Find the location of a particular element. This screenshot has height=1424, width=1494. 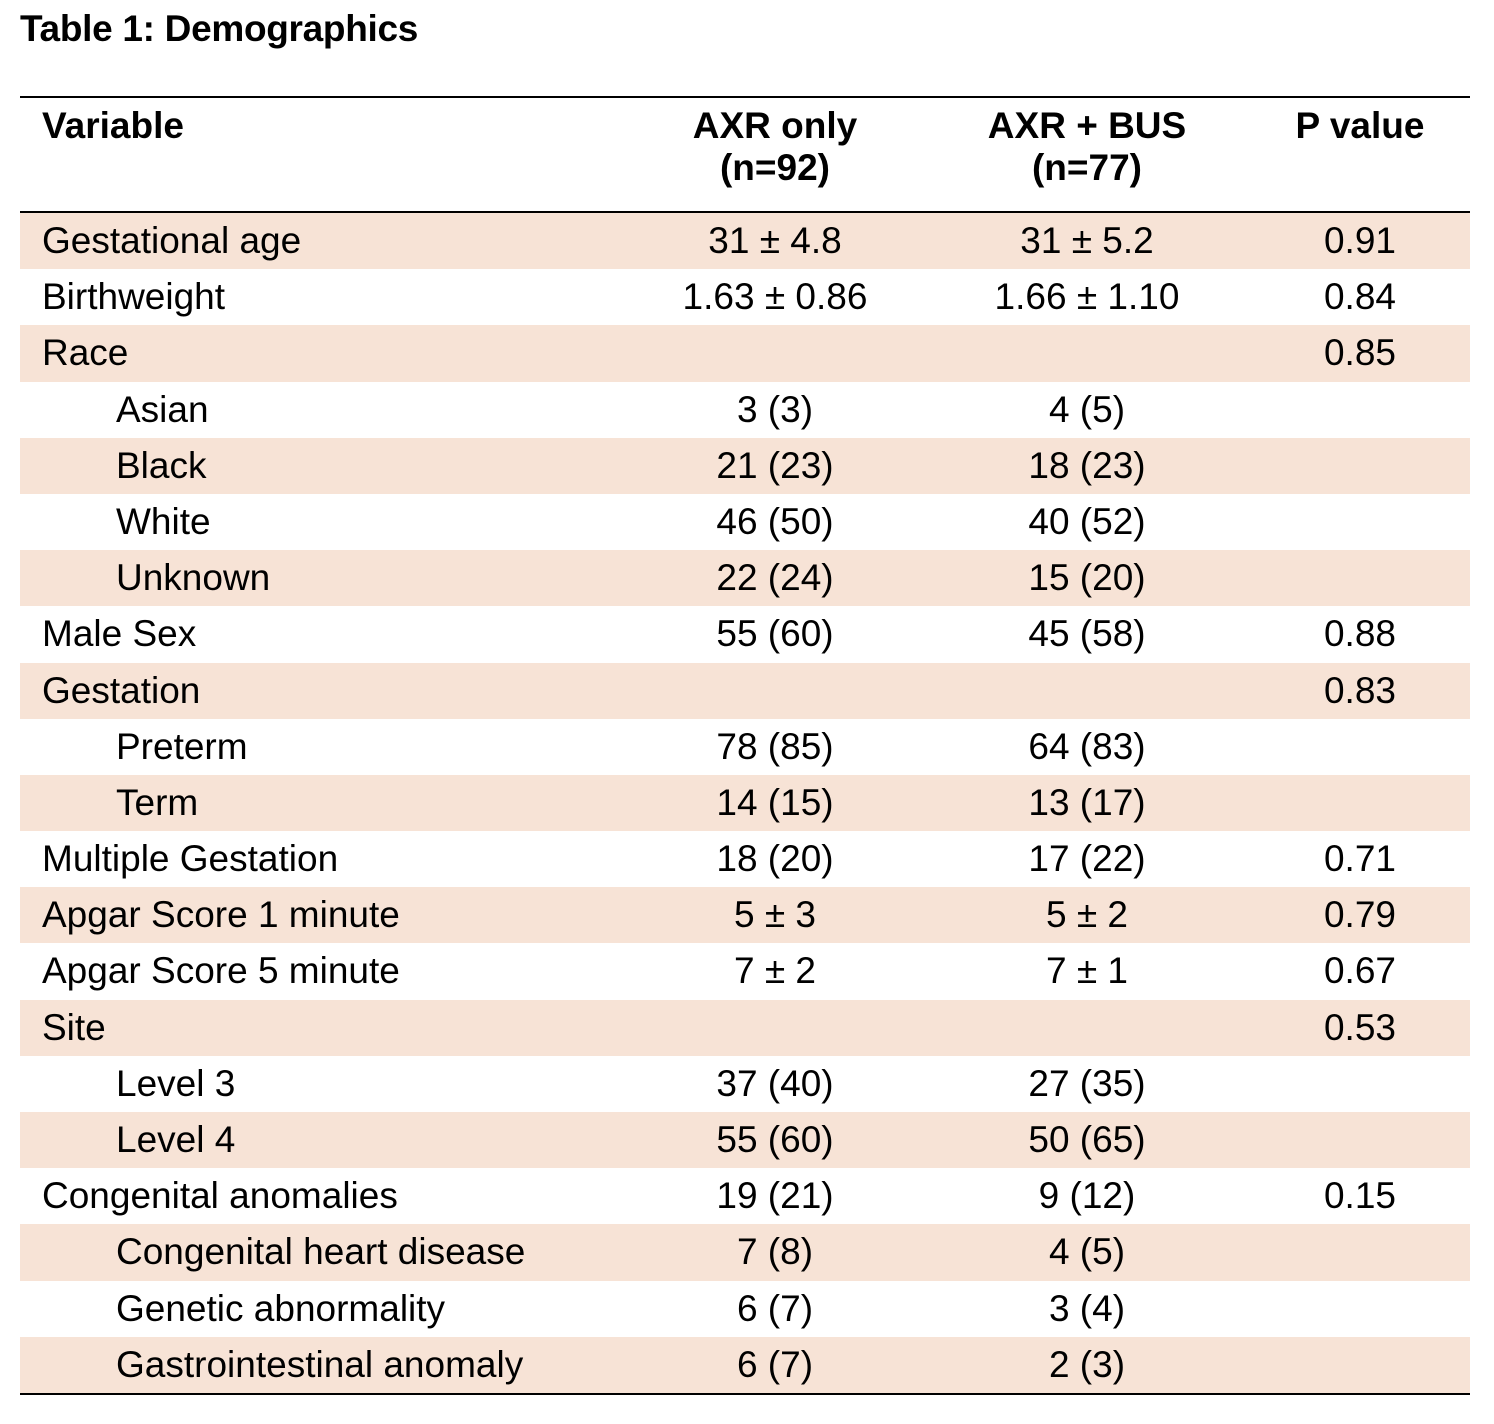

table-row: Congenital heart disease 7 (8) 4 (5) is located at coordinates (745, 1252).